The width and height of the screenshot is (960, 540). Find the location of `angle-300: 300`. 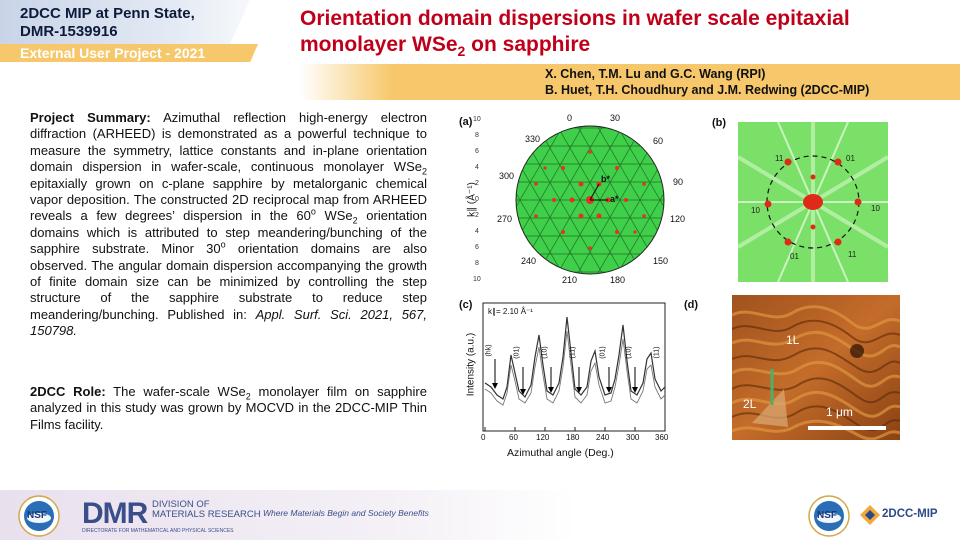

angle-300: 300 is located at coordinates (507, 176).